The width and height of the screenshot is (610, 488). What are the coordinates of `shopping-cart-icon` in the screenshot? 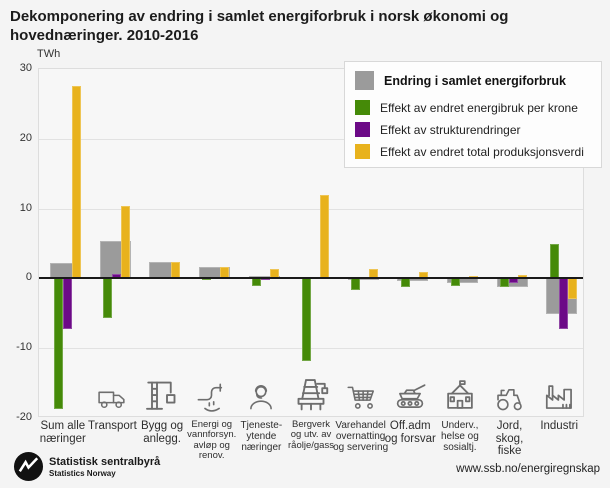 It's located at (361, 398).